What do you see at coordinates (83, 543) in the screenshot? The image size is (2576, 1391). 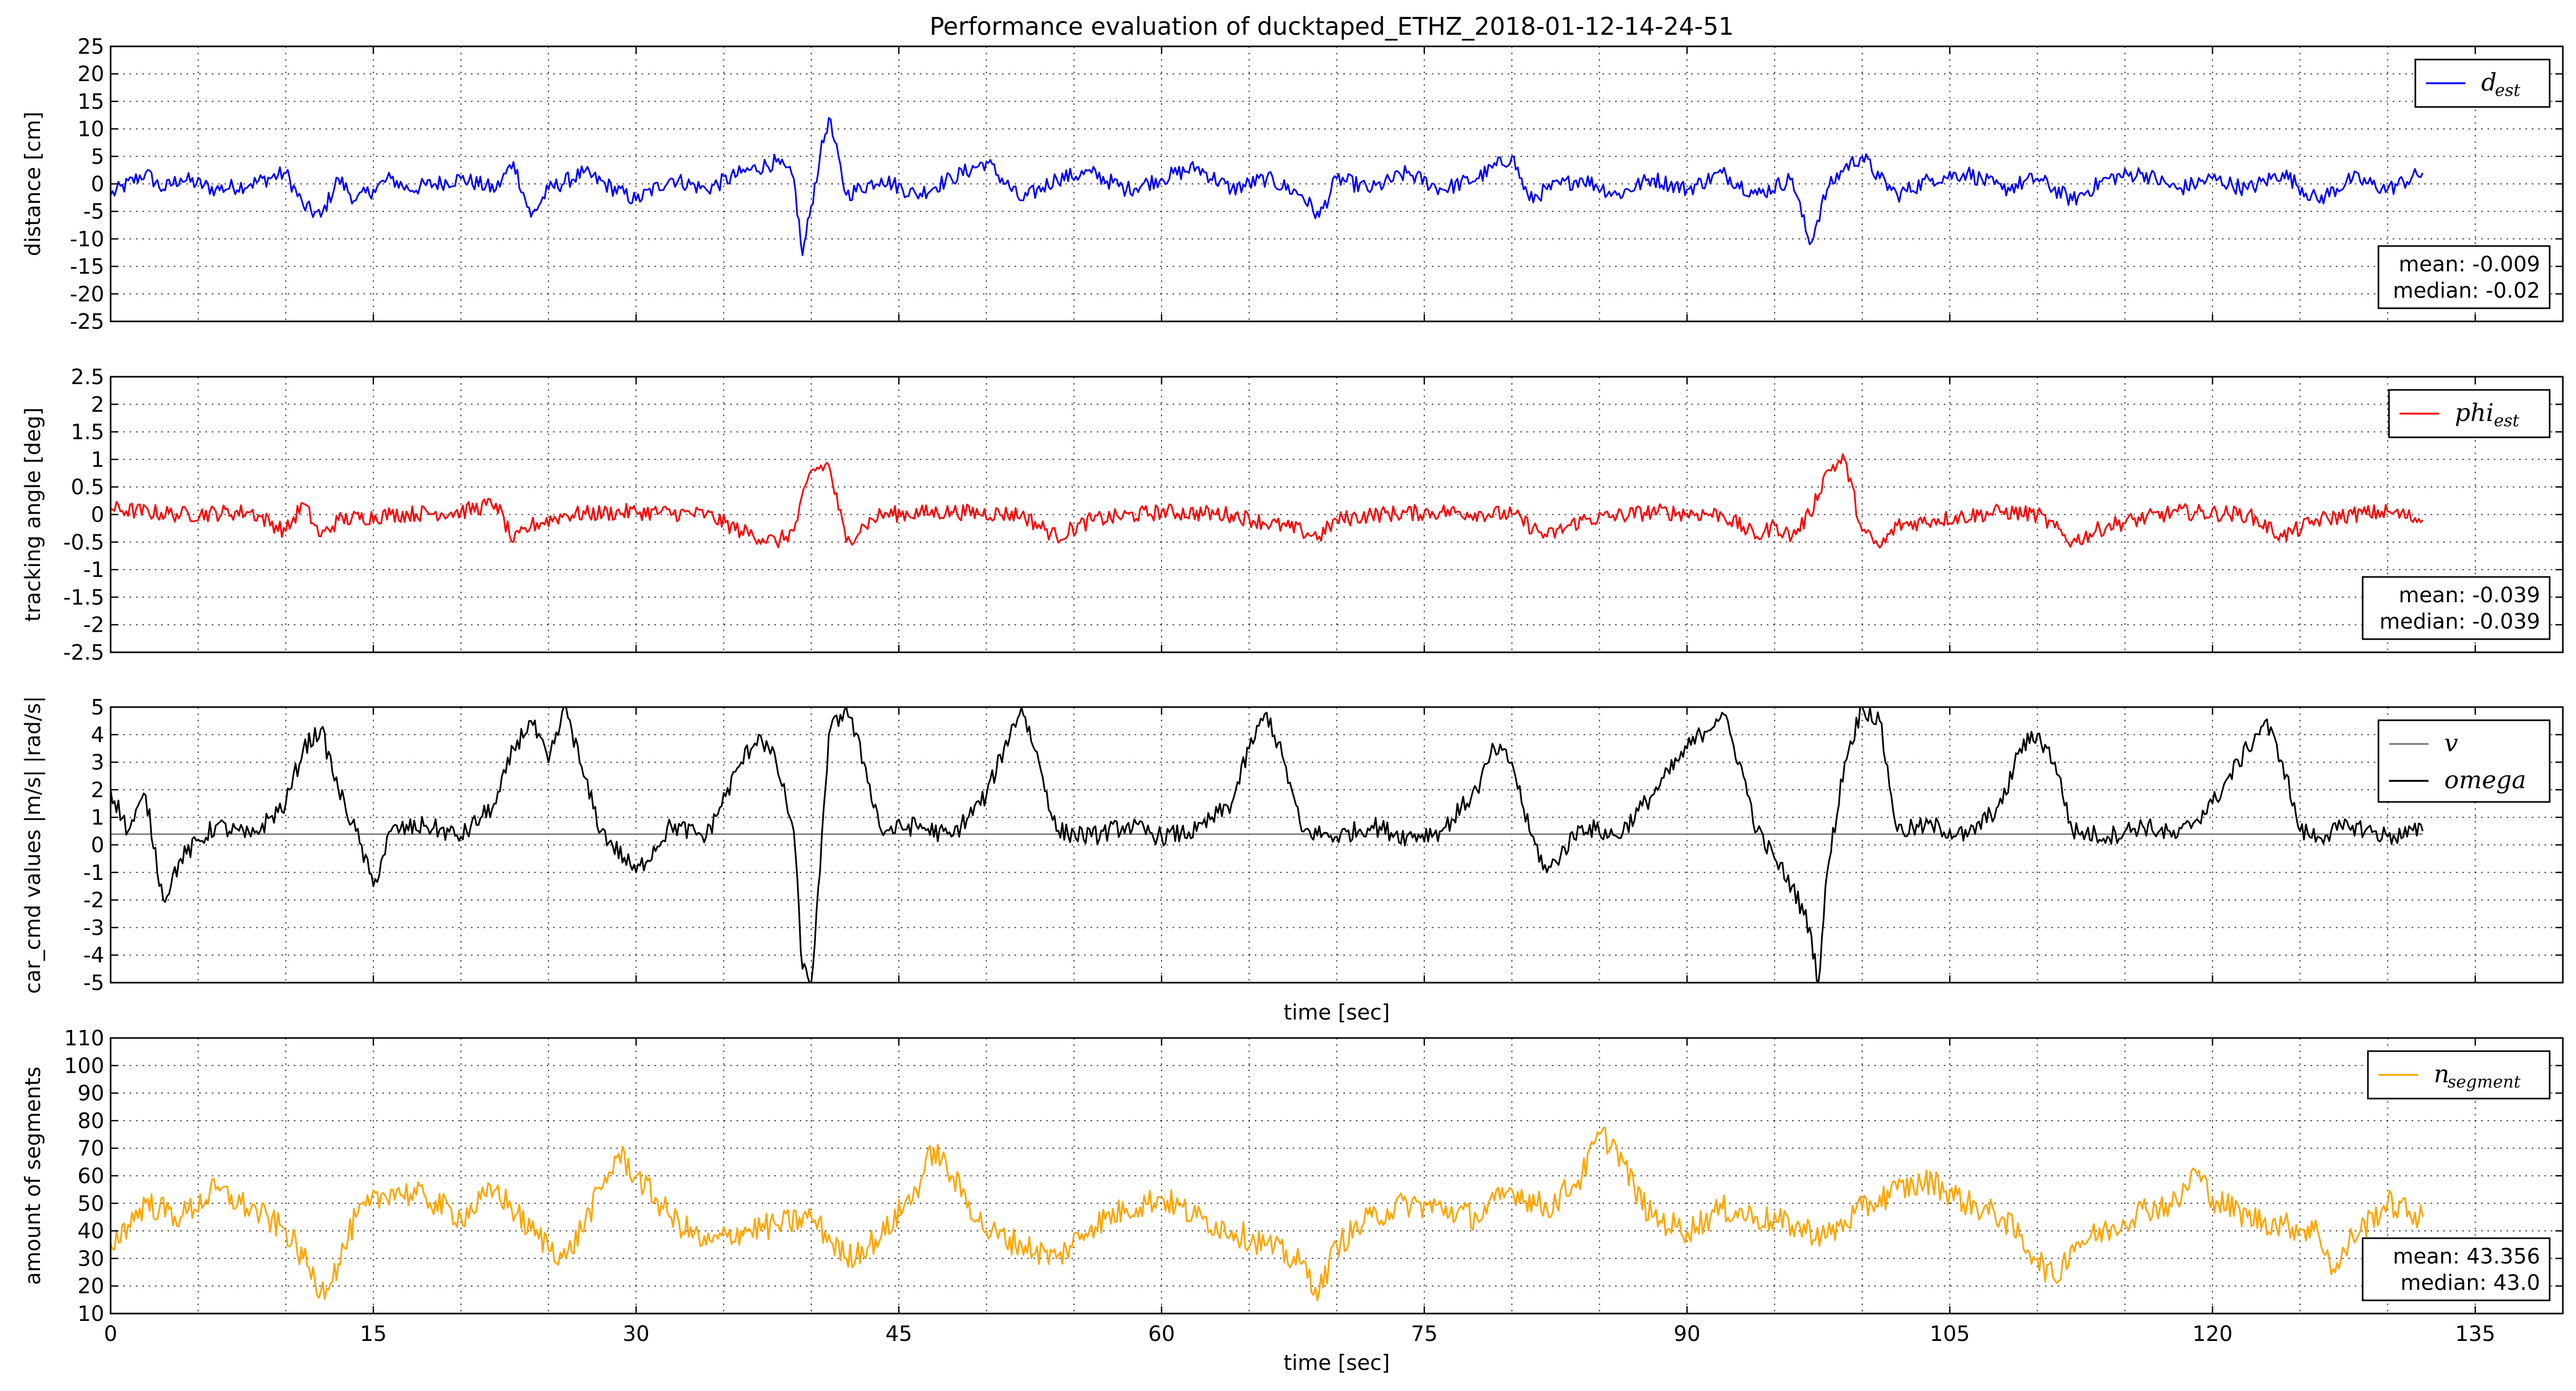 I see `y-tick-label: -0.5` at bounding box center [83, 543].